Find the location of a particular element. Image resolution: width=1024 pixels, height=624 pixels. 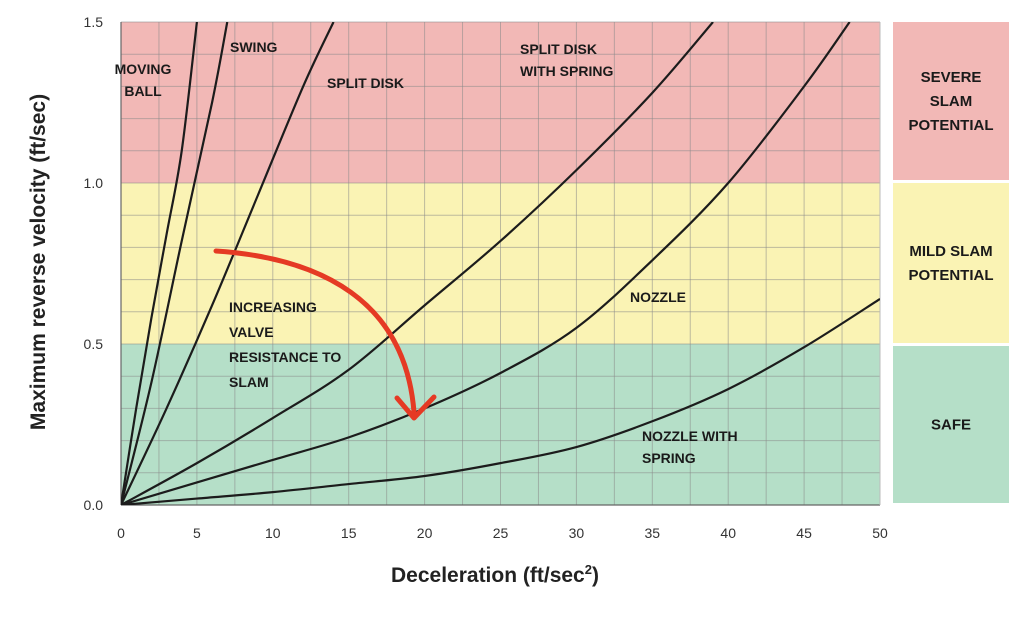

increasing-resistance-arrow is located at coordinates (315, 331).